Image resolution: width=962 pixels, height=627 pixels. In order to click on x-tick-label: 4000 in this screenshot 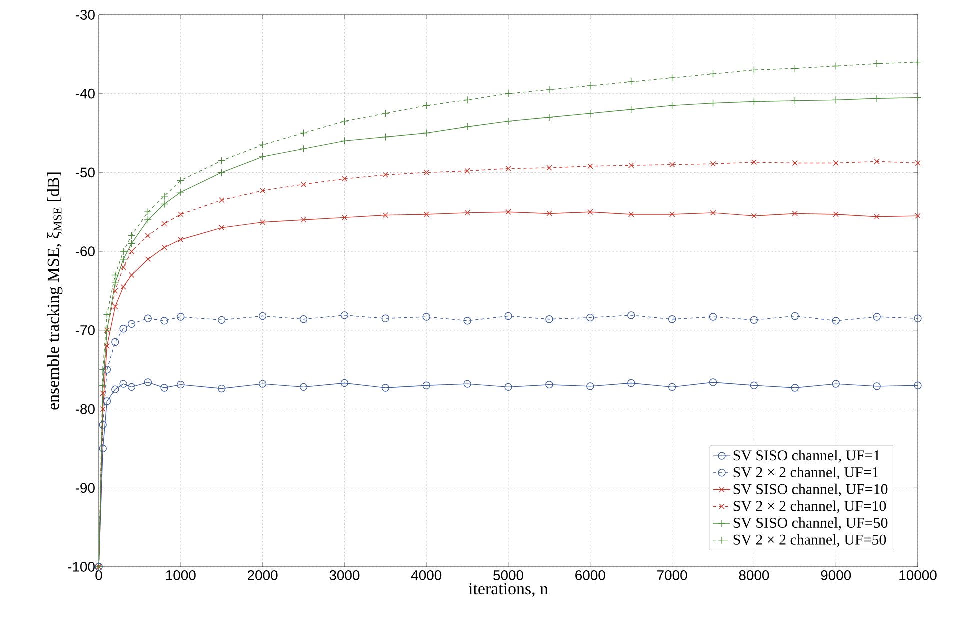, I will do `click(426, 575)`.